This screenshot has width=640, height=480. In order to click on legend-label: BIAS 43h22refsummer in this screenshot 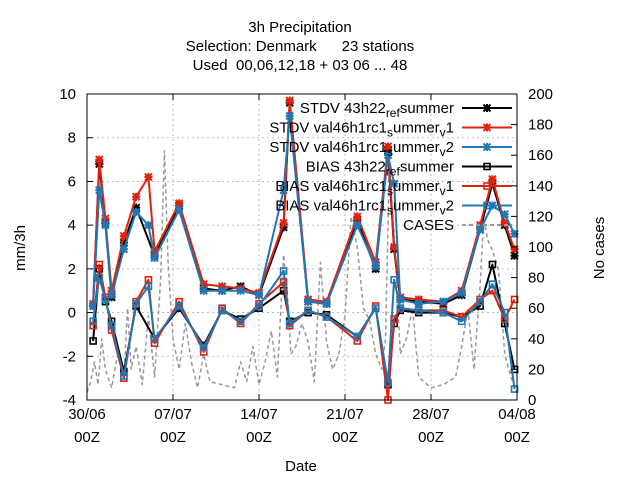, I will do `click(380, 169)`.